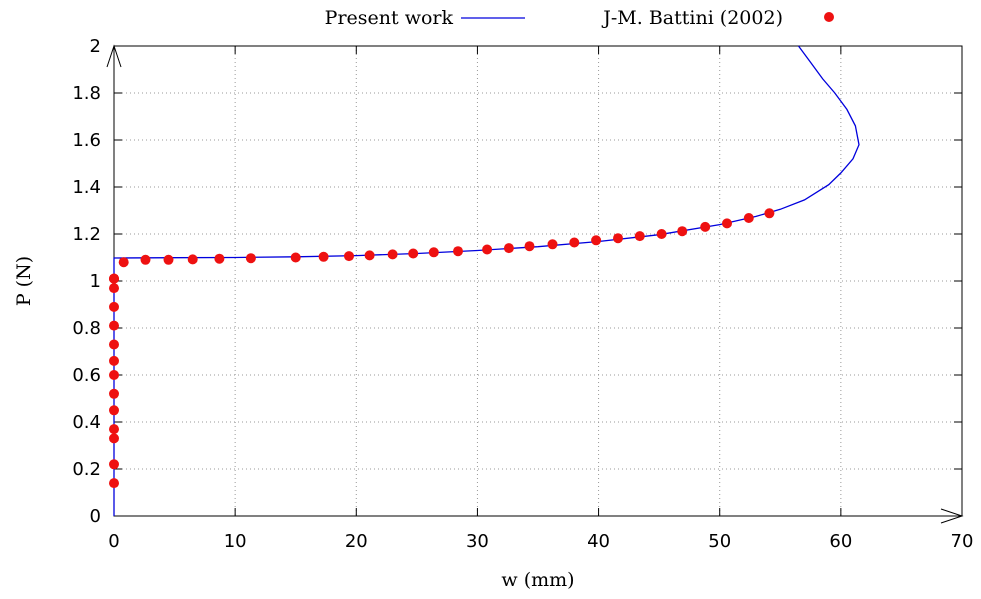 Image resolution: width=981 pixels, height=599 pixels. Describe the element at coordinates (829, 17) in the screenshot. I see `legend-swatch-battini` at that location.